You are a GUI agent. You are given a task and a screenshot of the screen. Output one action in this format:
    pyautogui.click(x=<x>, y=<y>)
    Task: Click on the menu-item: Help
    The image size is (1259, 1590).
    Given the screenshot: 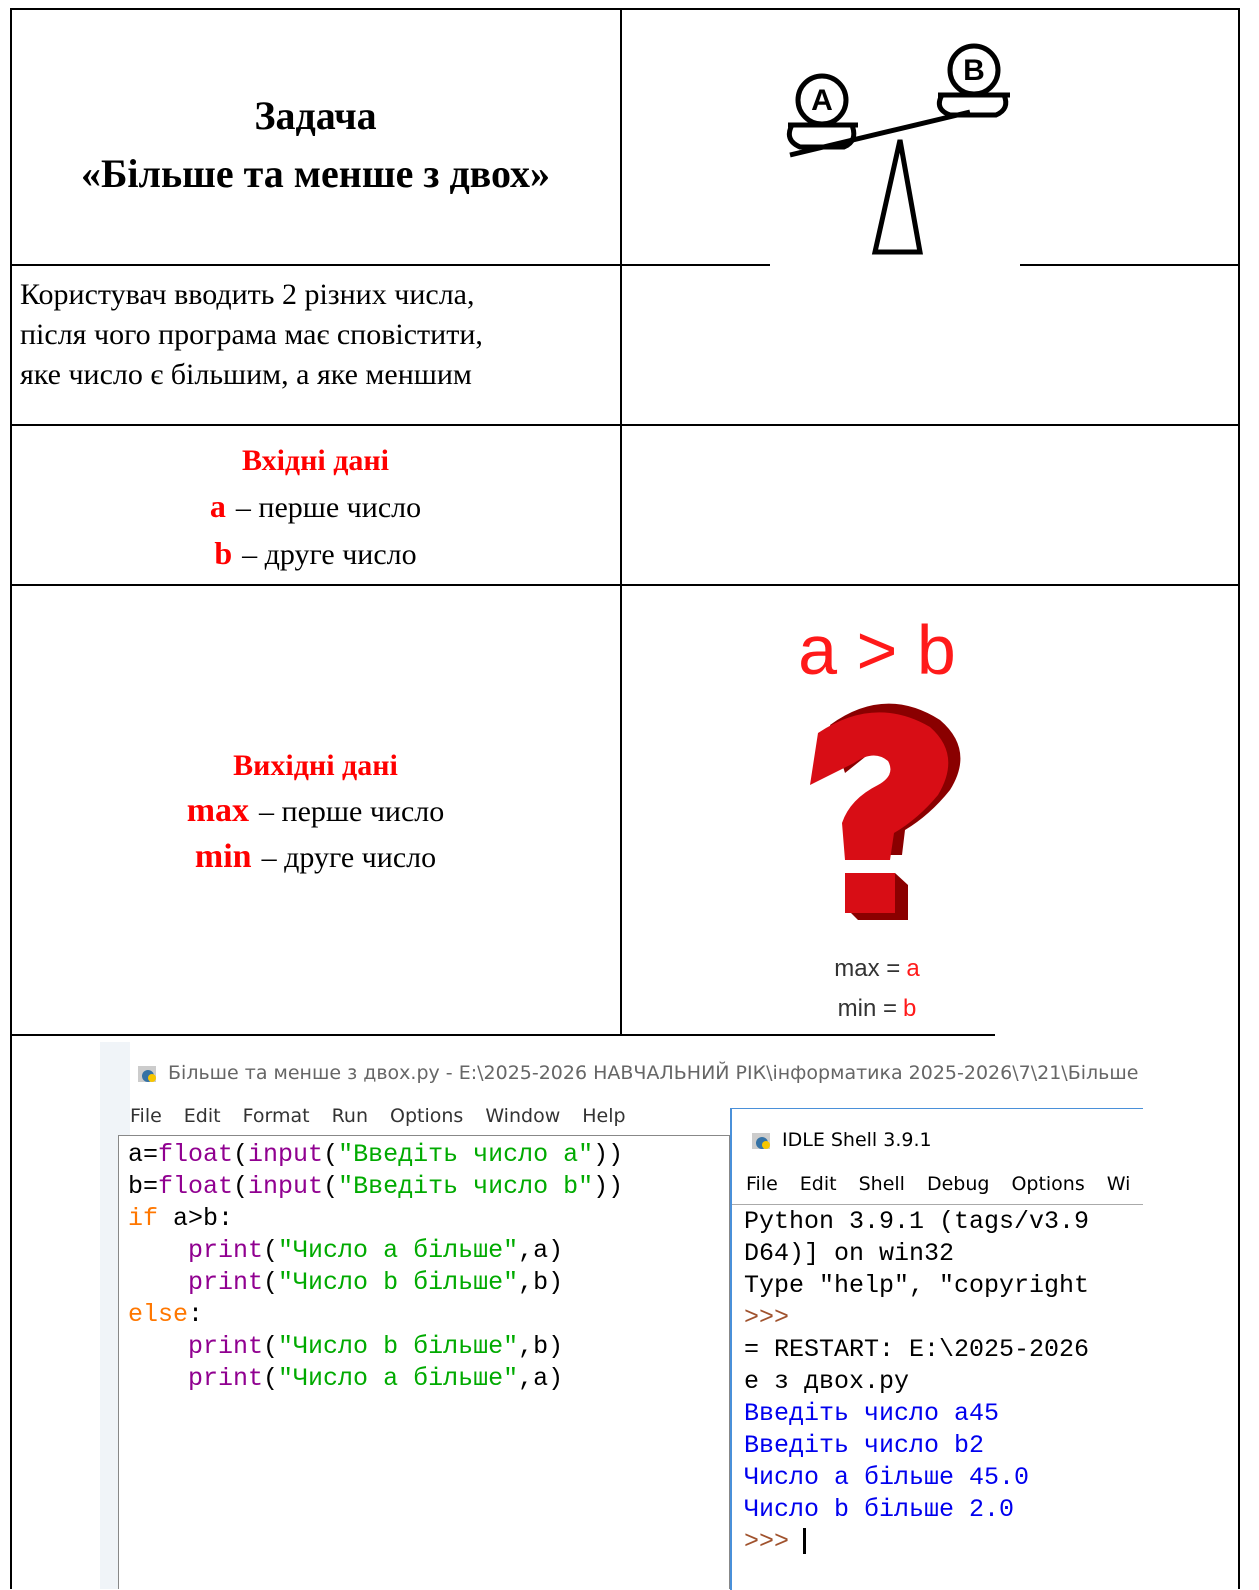 What is the action you would take?
    pyautogui.click(x=604, y=1116)
    